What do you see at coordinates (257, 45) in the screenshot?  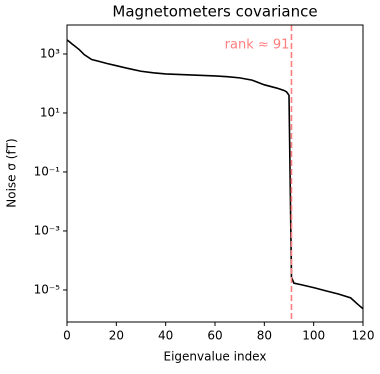 I see `rank-label: rank ≈ 91` at bounding box center [257, 45].